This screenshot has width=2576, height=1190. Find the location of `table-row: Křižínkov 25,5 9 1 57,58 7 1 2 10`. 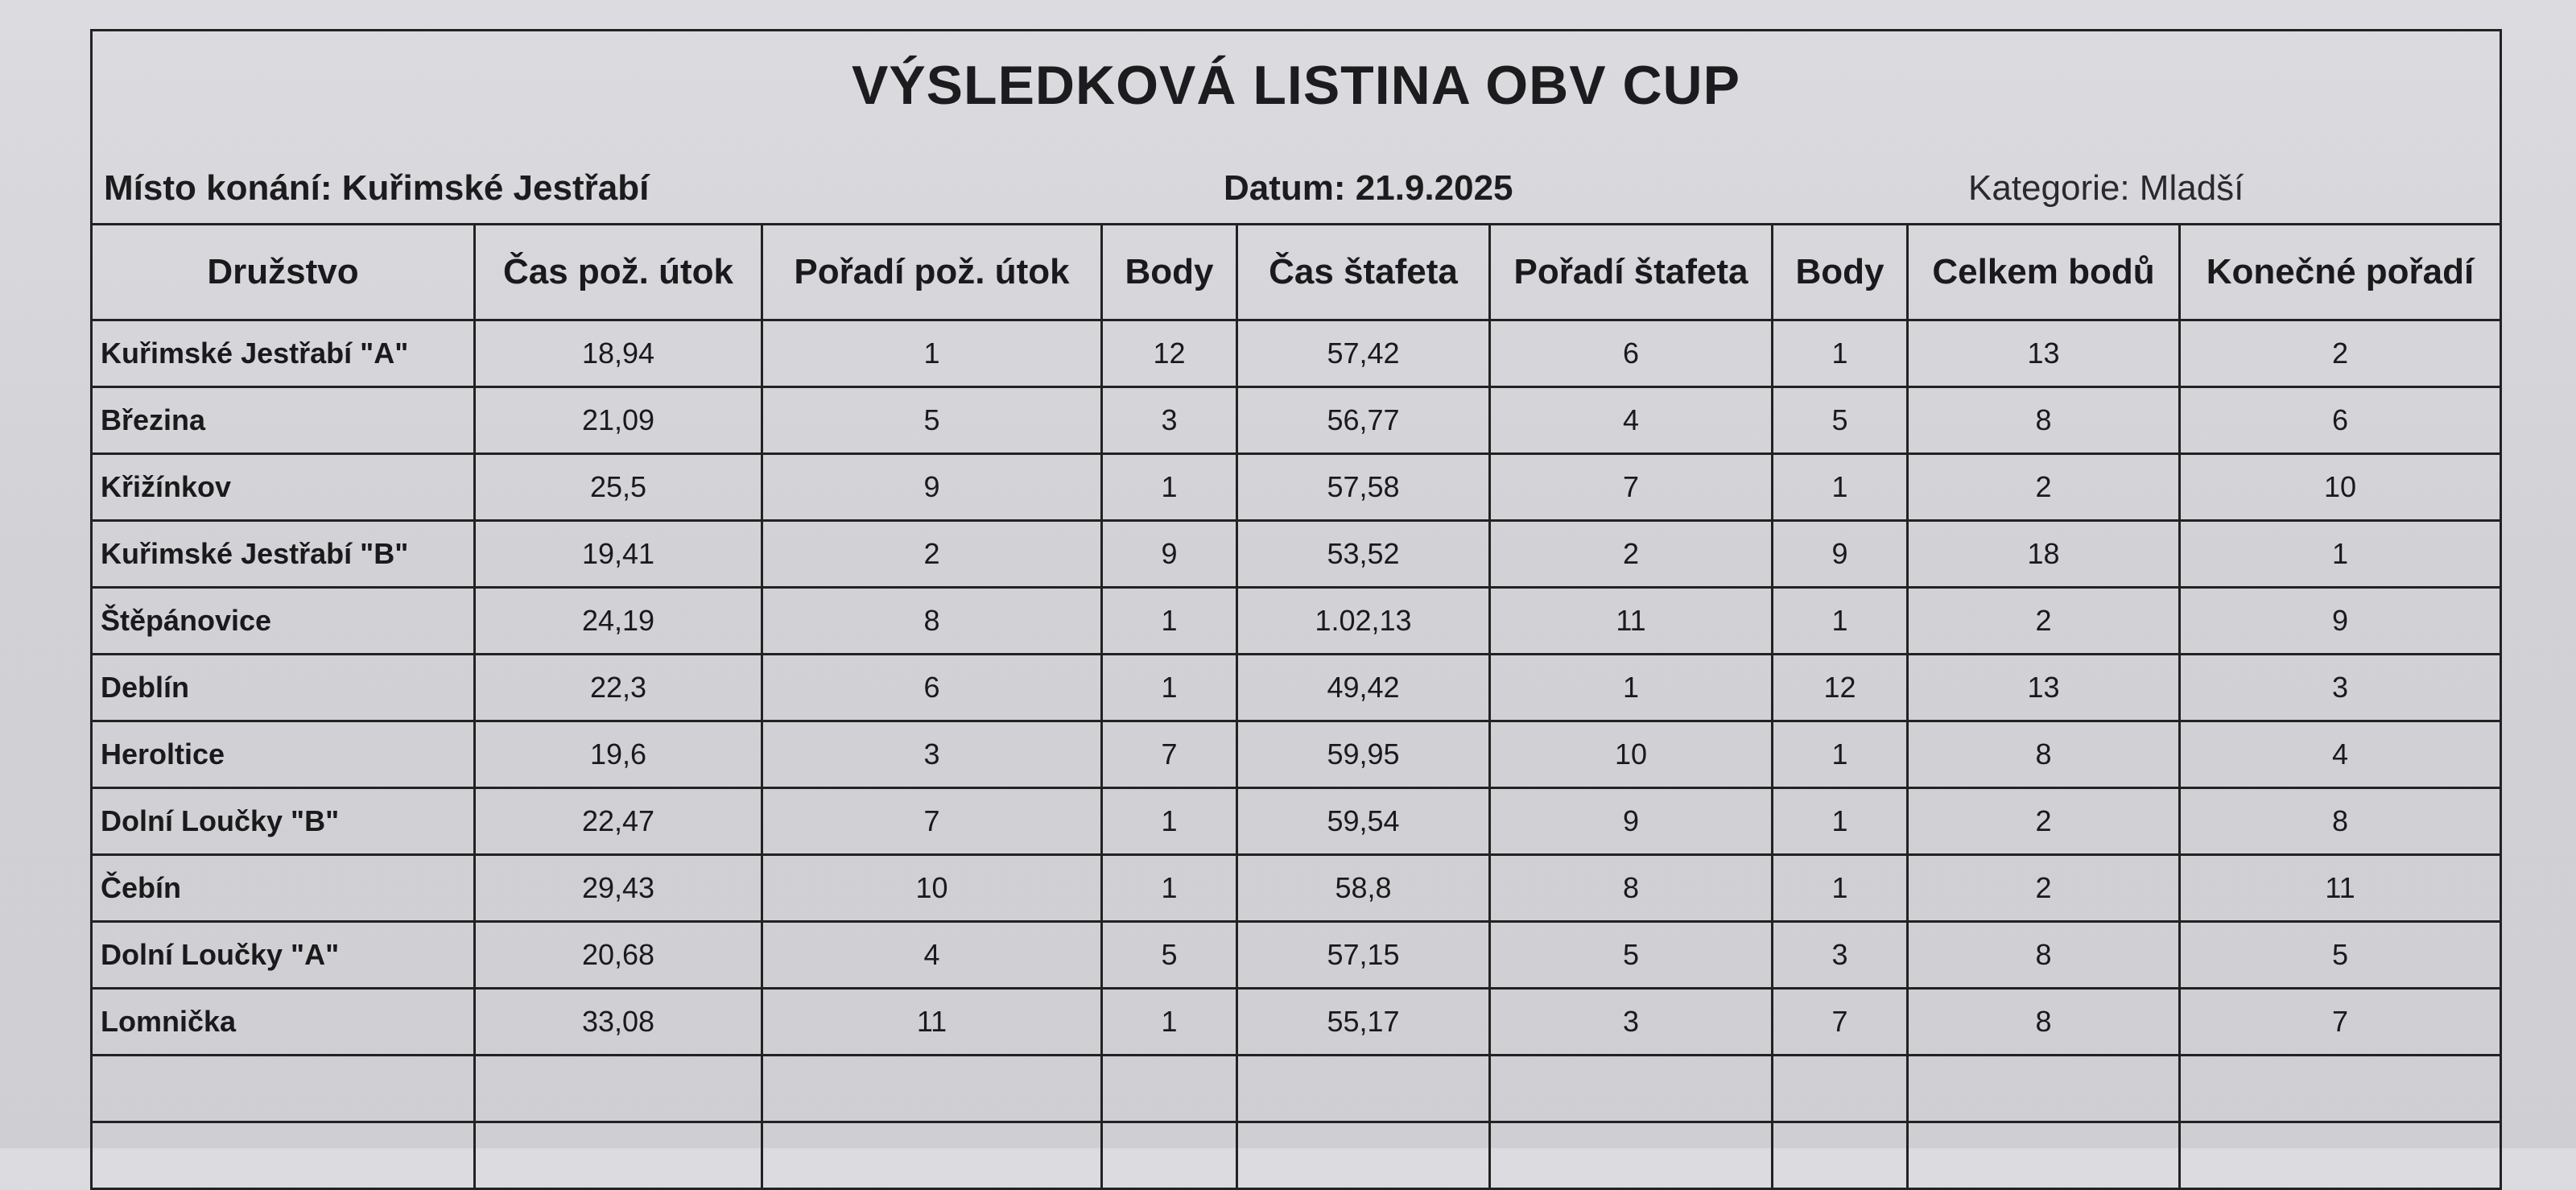

table-row: Křižínkov 25,5 9 1 57,58 7 1 2 10 is located at coordinates (1296, 487).